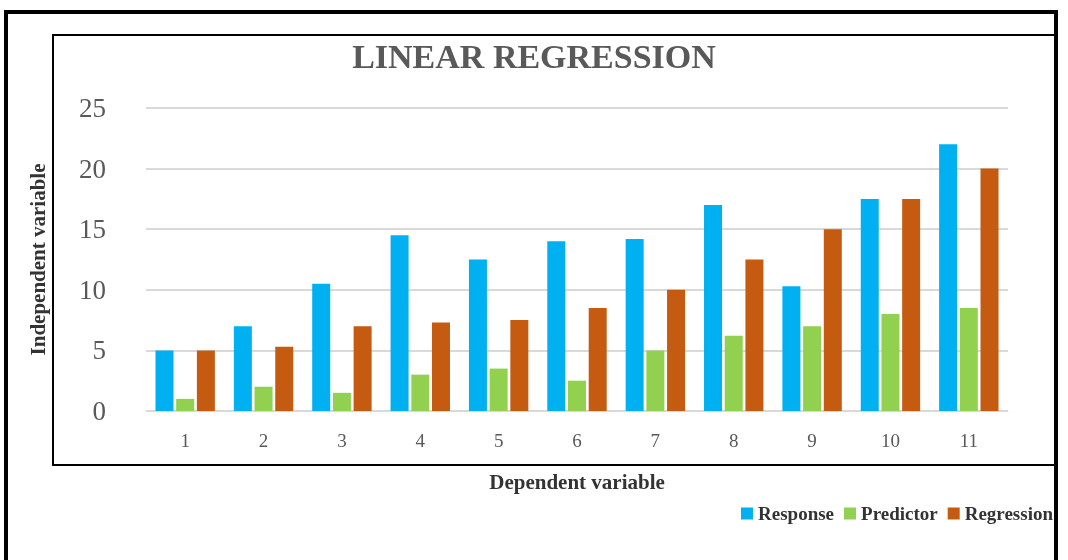 The width and height of the screenshot is (1068, 560). What do you see at coordinates (900, 513) in the screenshot?
I see `legend-label: Predictor` at bounding box center [900, 513].